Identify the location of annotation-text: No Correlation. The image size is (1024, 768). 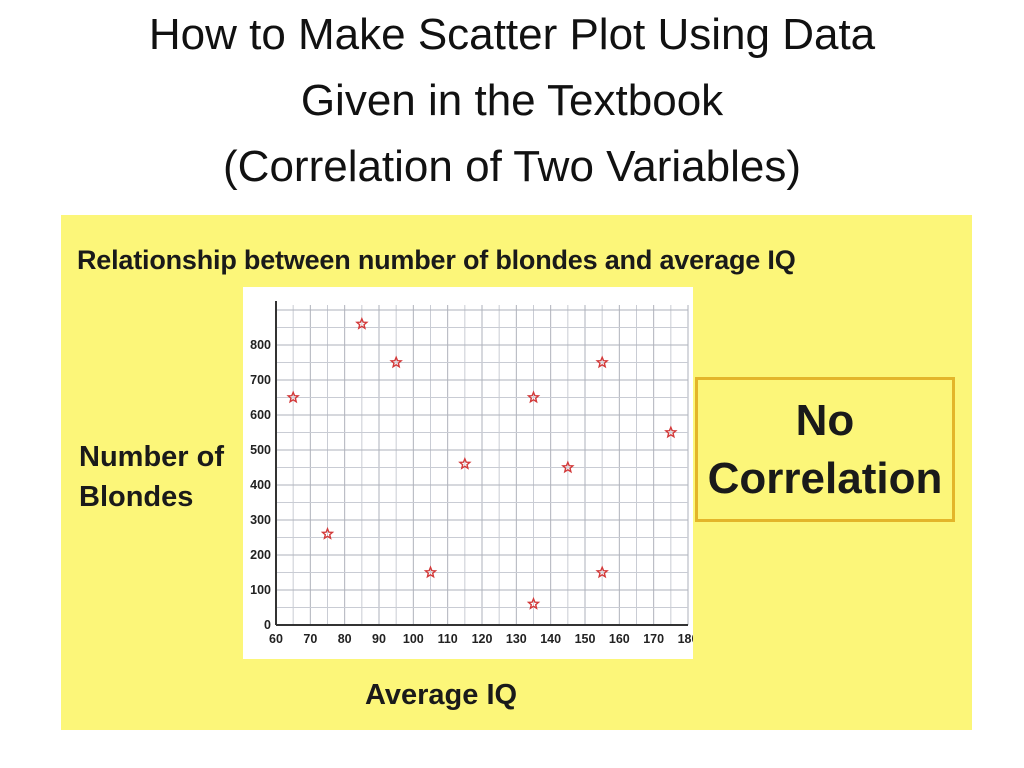
(825, 450).